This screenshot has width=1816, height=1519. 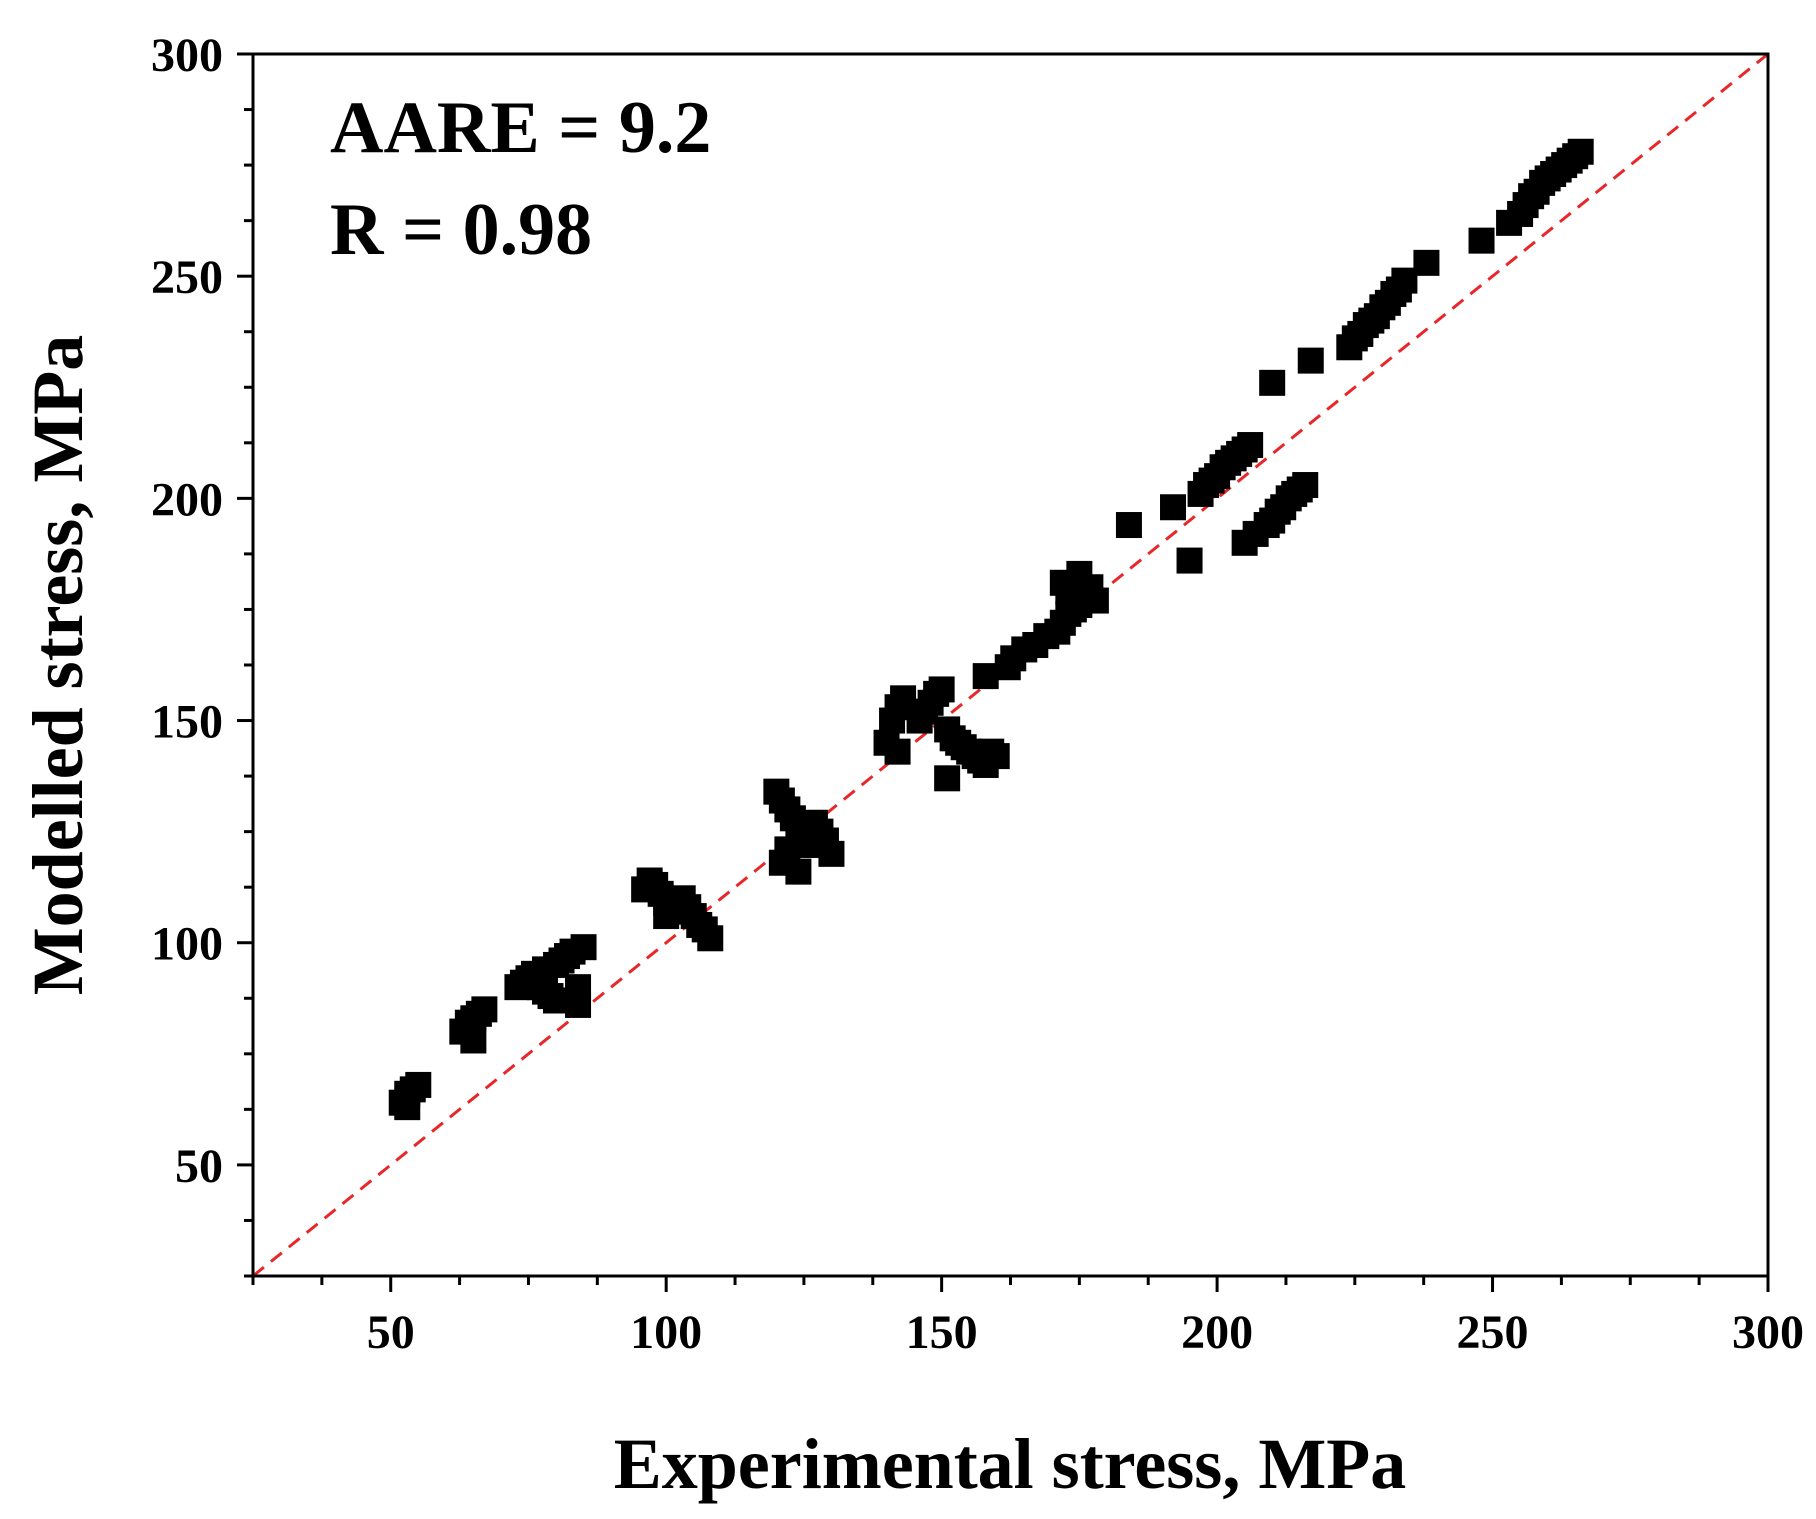 I want to click on y-axis-title: Modelled stress, MPa, so click(x=58, y=665).